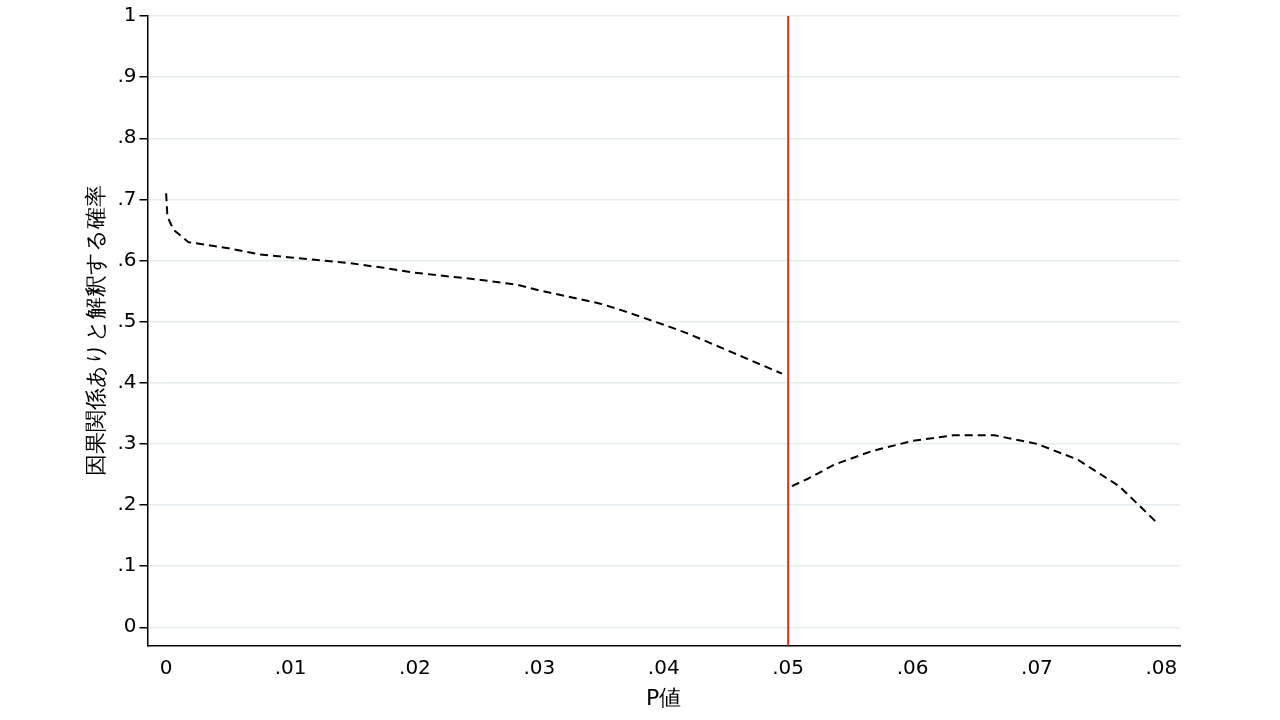 The height and width of the screenshot is (720, 1280). I want to click on x-tick-label: .03, so click(539, 666).